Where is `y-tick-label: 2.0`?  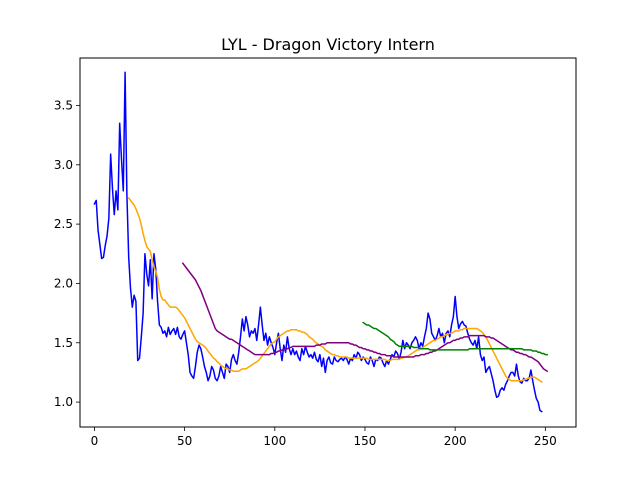
y-tick-label: 2.0 is located at coordinates (63, 283).